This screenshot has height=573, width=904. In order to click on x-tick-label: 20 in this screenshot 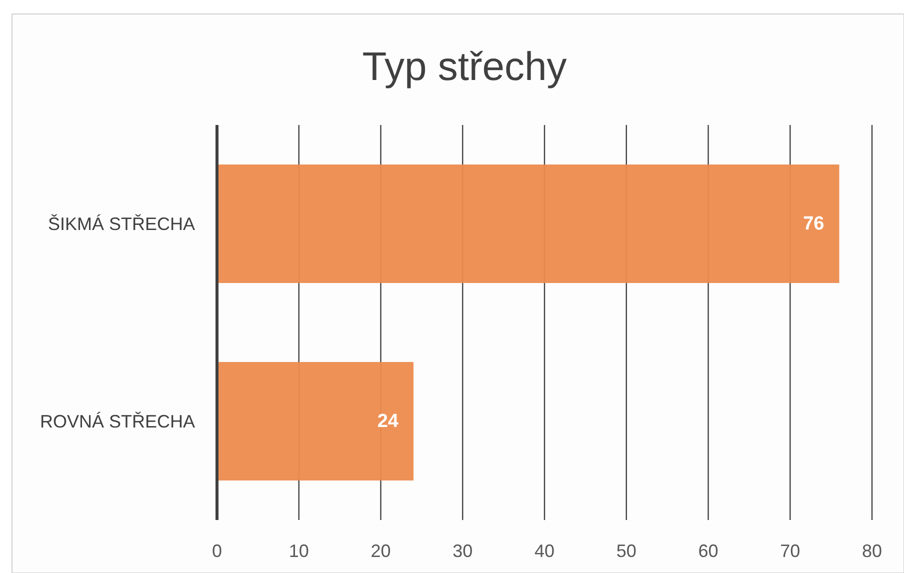, I will do `click(380, 551)`.